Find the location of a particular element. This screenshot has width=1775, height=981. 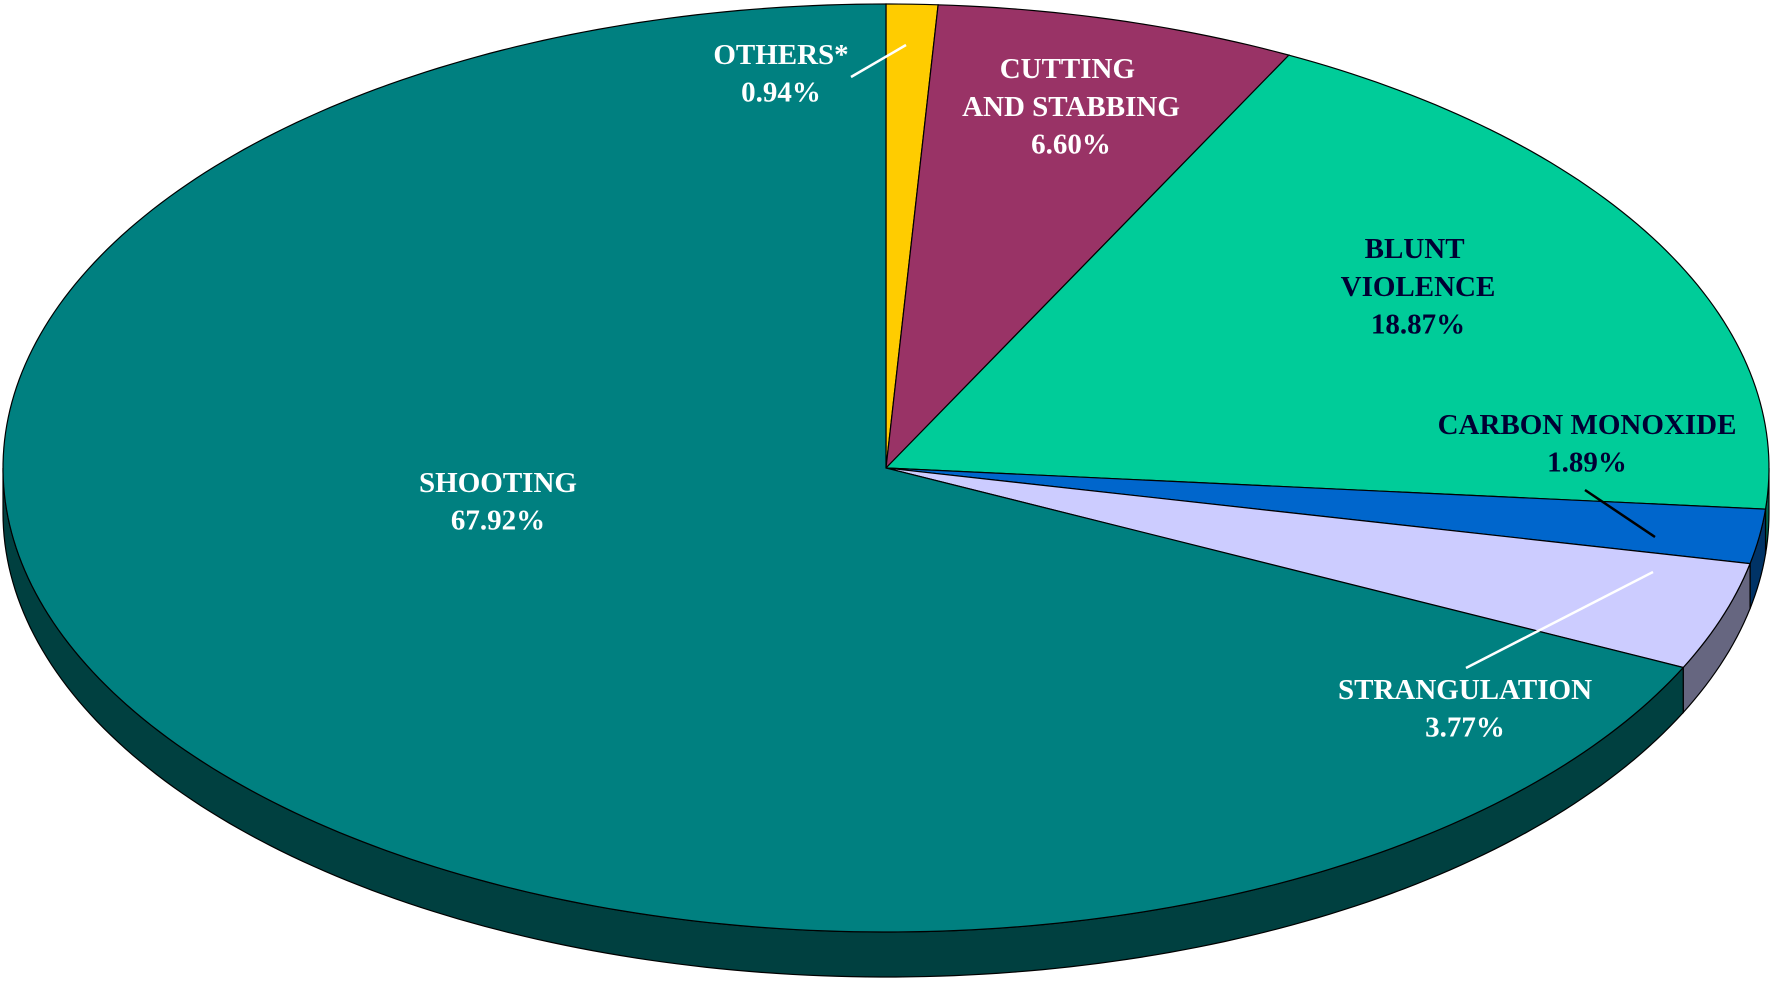

label-line: VIOLENCE is located at coordinates (1418, 287).